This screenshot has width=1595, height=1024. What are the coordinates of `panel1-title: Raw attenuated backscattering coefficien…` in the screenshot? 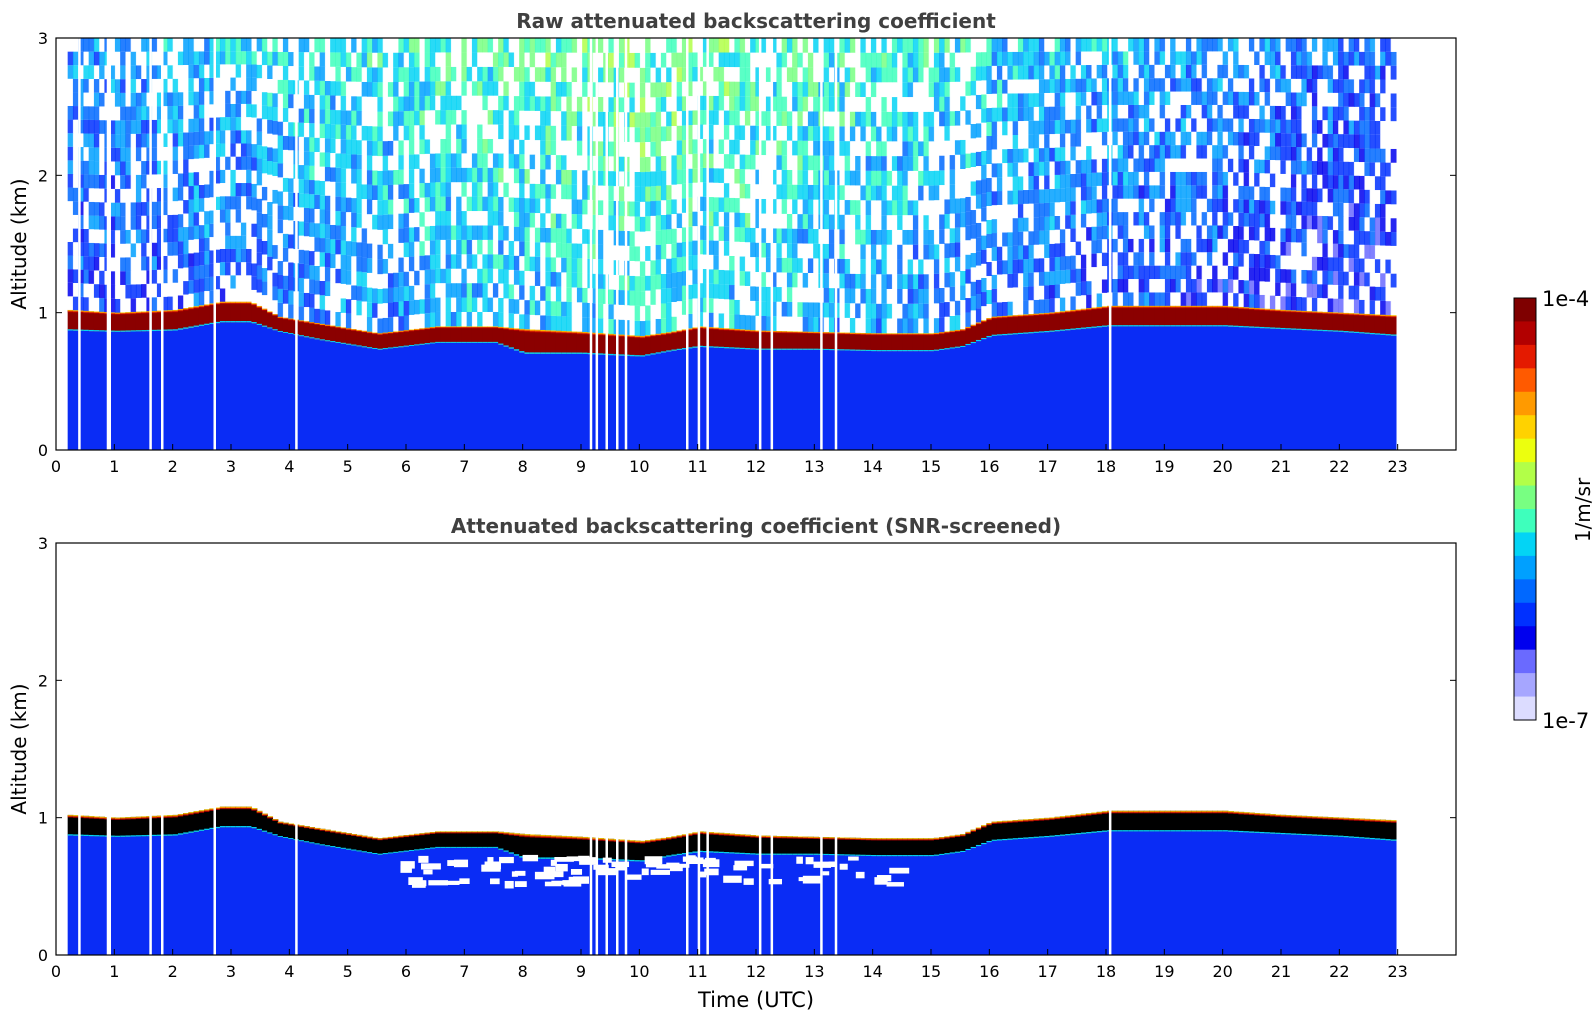 It's located at (756, 21).